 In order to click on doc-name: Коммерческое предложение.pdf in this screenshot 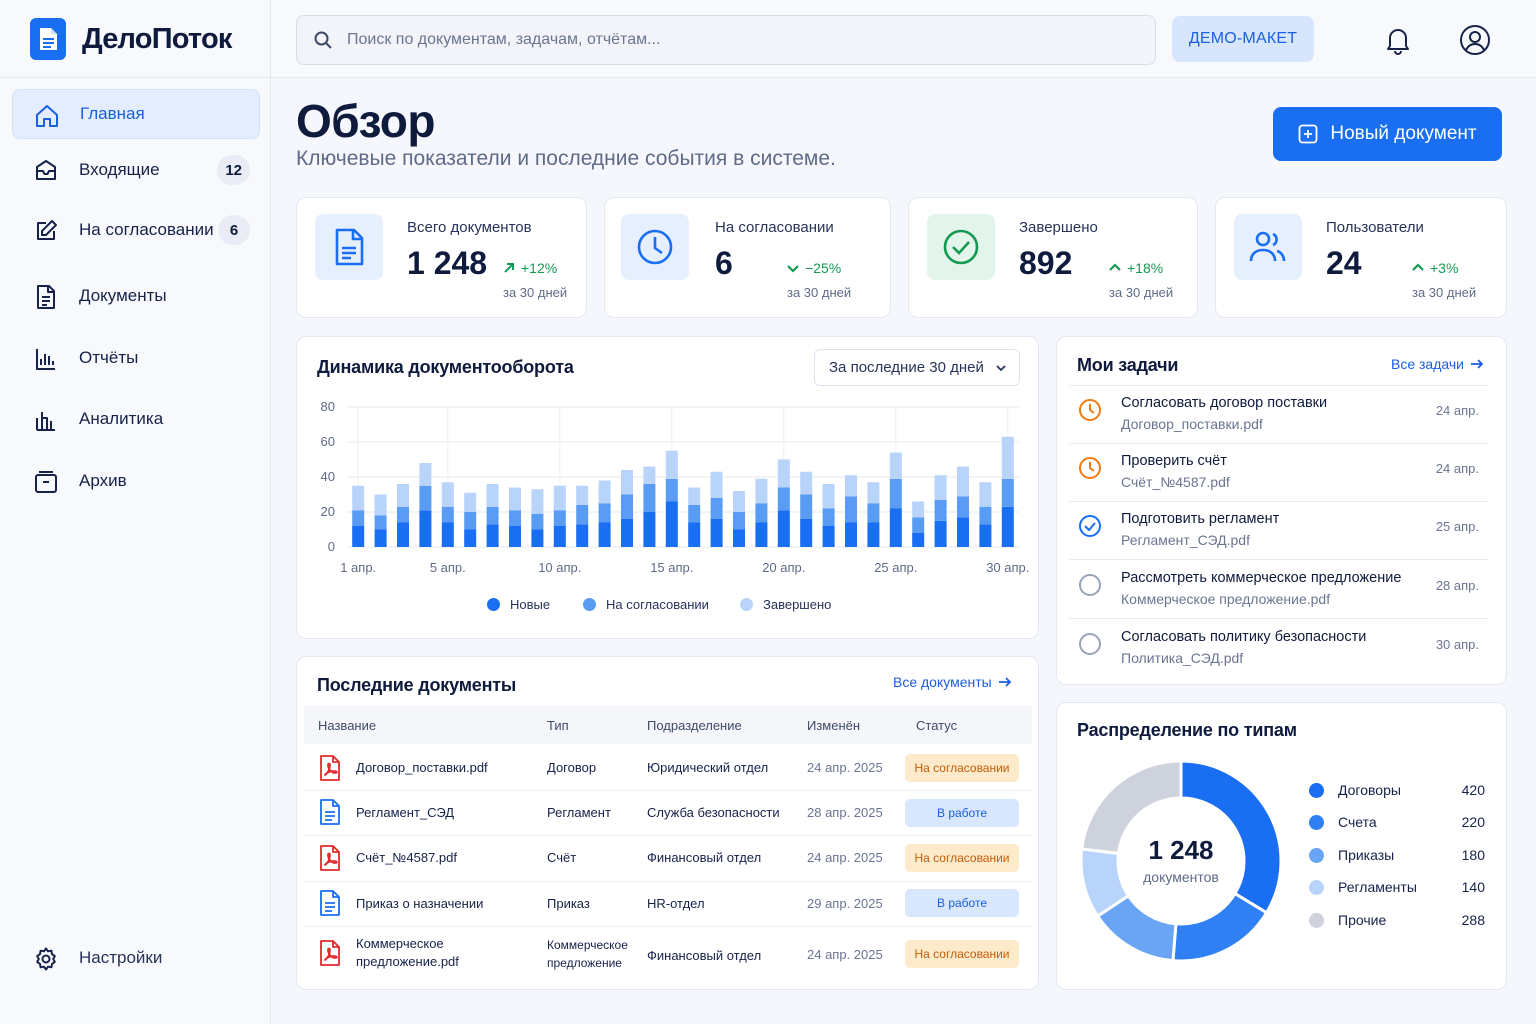, I will do `click(407, 952)`.